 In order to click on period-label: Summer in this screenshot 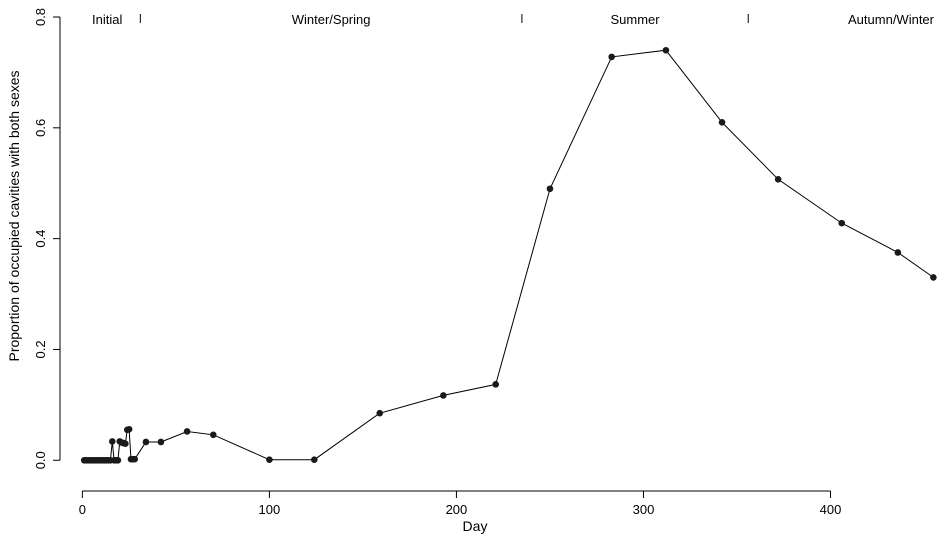, I will do `click(635, 19)`.